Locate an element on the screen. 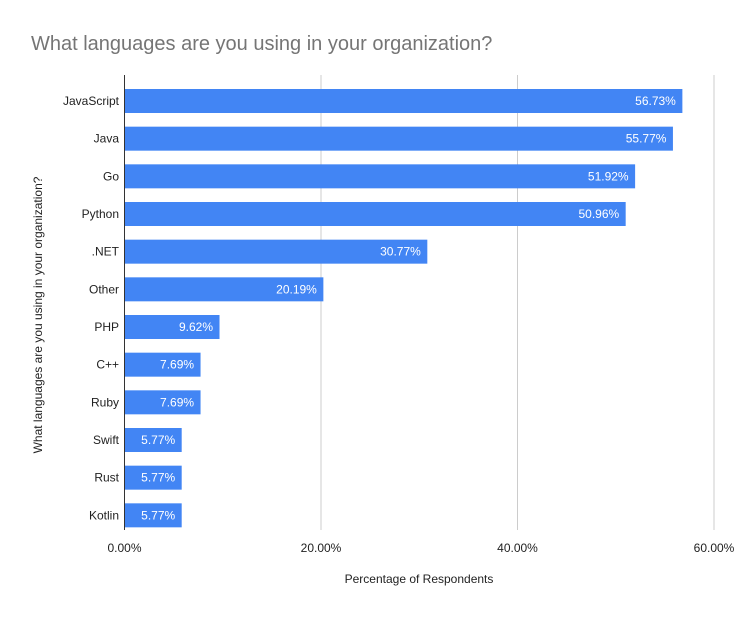 This screenshot has height=623, width=743. x-tick-label: 20.00% is located at coordinates (321, 548).